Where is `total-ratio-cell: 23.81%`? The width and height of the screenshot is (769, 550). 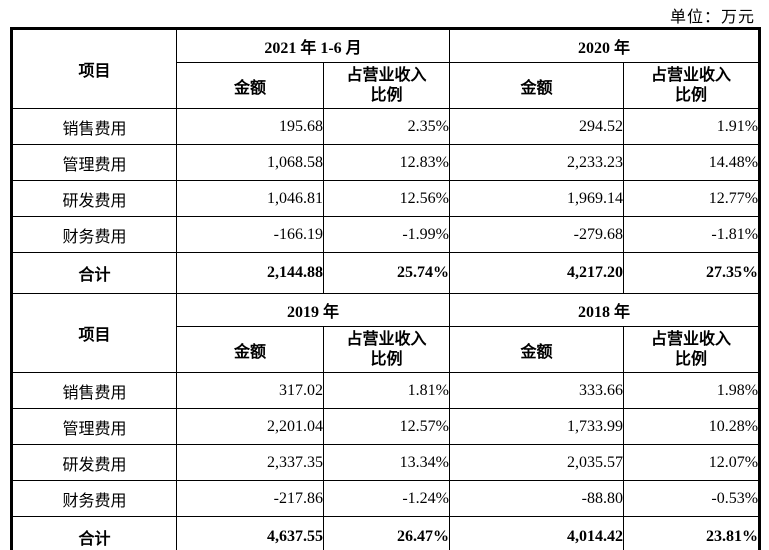
total-ratio-cell: 23.81% is located at coordinates (691, 533).